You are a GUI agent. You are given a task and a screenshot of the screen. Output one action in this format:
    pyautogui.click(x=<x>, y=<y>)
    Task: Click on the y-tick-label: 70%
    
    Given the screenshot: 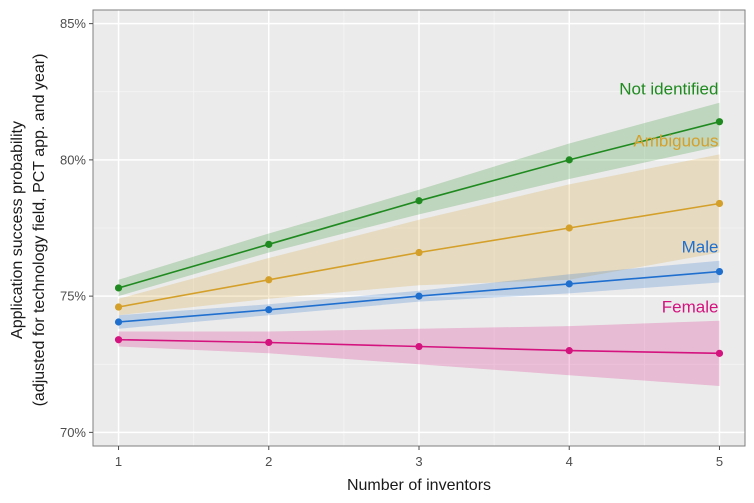 What is the action you would take?
    pyautogui.click(x=73, y=432)
    